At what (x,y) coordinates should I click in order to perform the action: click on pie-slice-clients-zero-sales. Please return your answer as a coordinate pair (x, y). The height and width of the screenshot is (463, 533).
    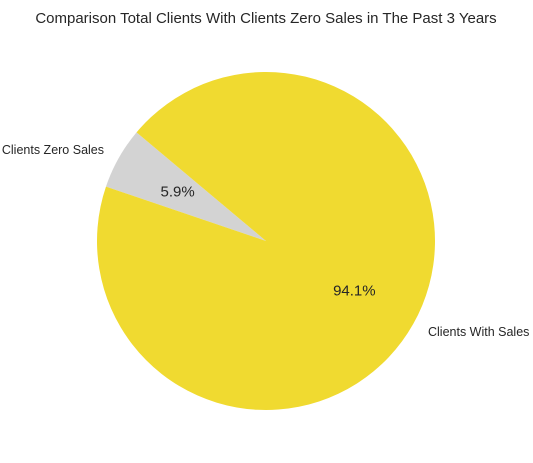
    Looking at the image, I should click on (185, 186).